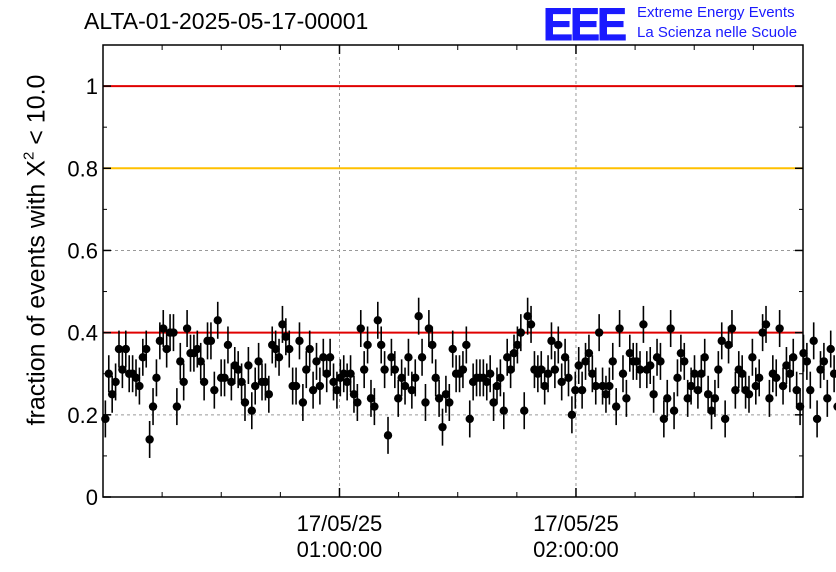 This screenshot has width=836, height=572. I want to click on y-tick-label: 0.4, so click(82, 333).